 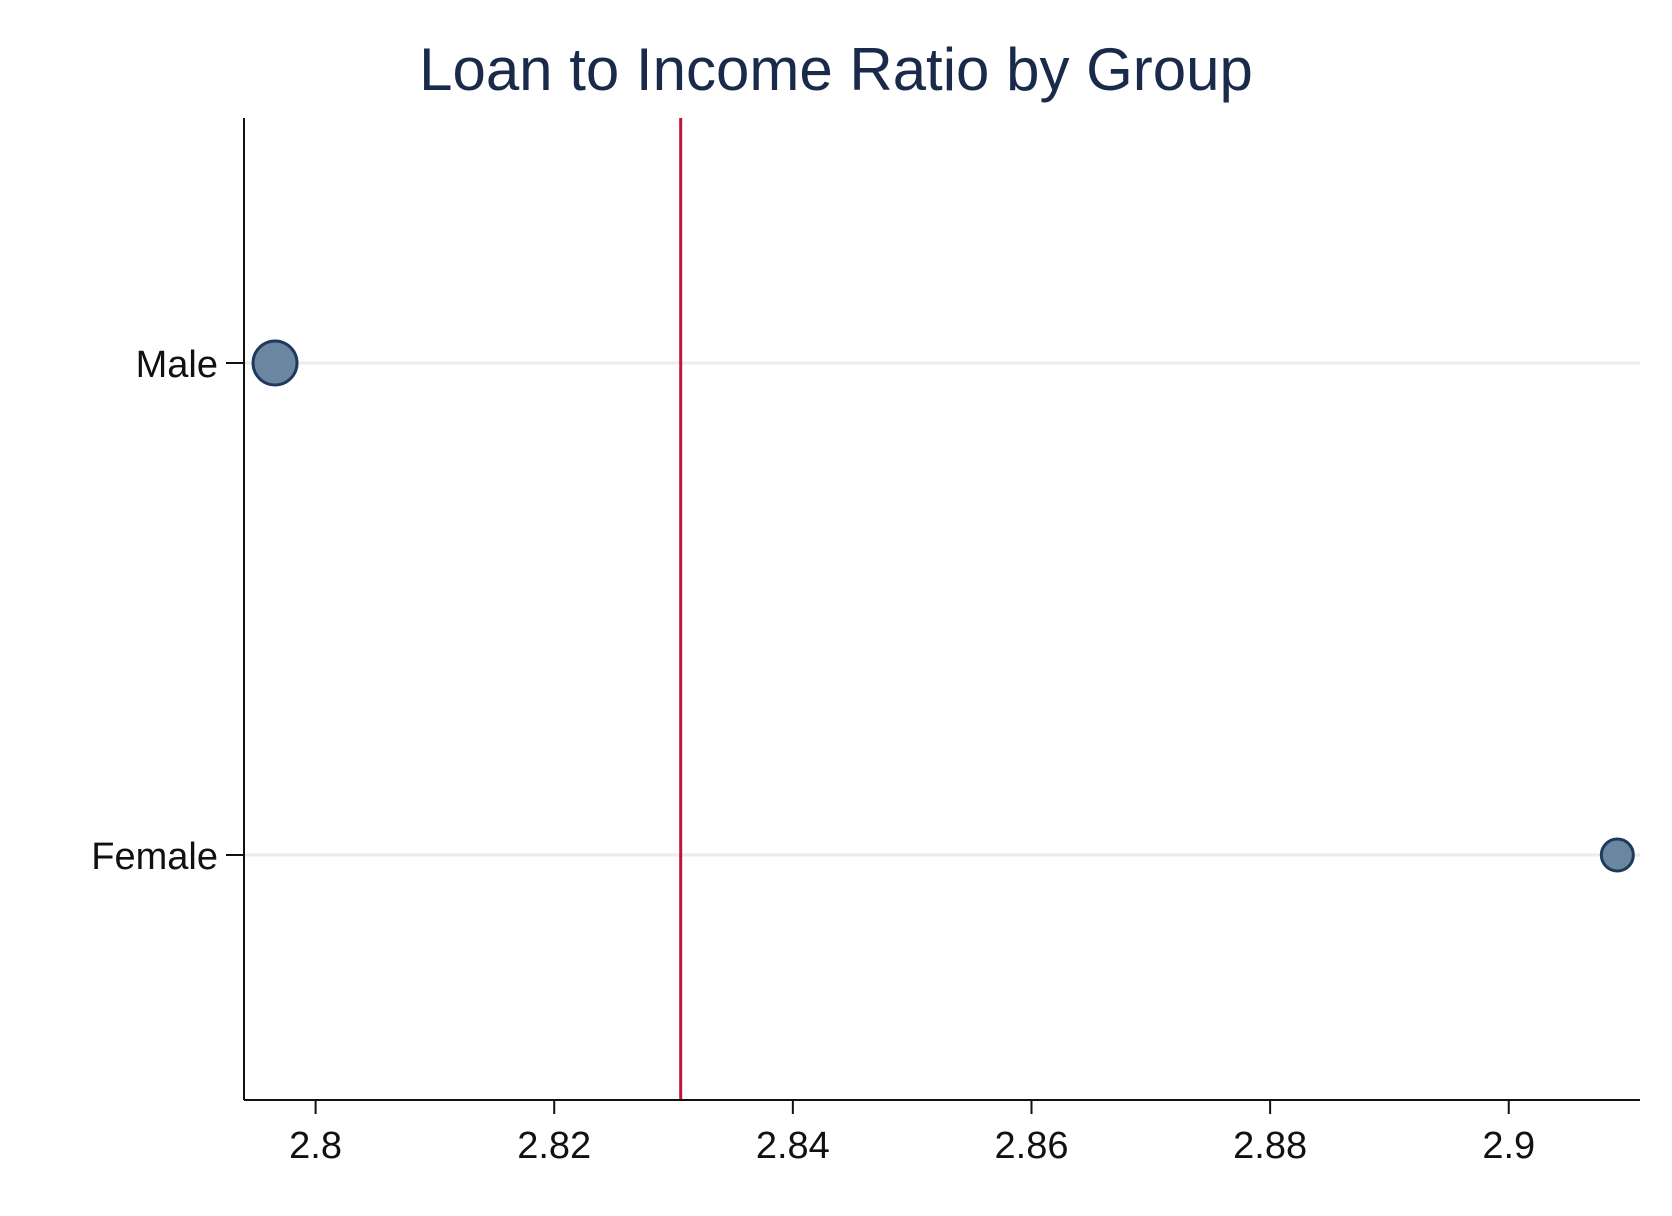 What do you see at coordinates (836, 69) in the screenshot?
I see `chart-title: Loan to Income Ratio by Group` at bounding box center [836, 69].